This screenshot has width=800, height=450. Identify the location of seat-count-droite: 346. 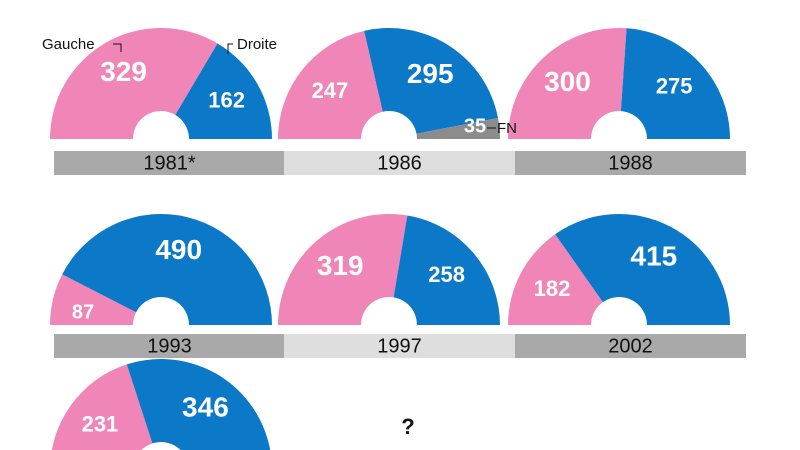
(205, 406).